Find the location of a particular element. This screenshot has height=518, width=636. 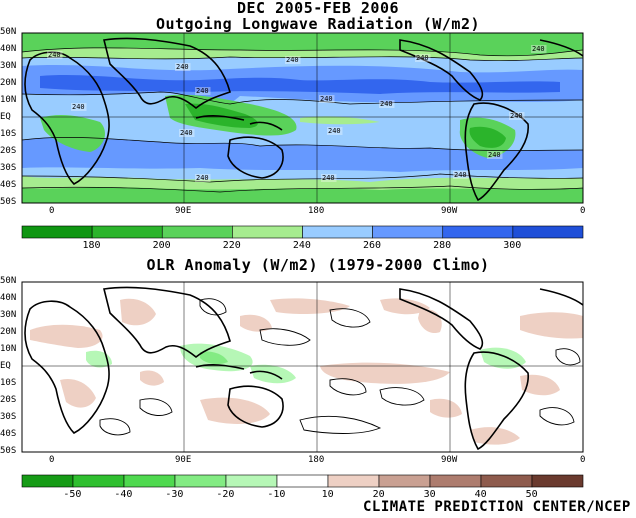

colorbar-label: 40 is located at coordinates (480, 494).